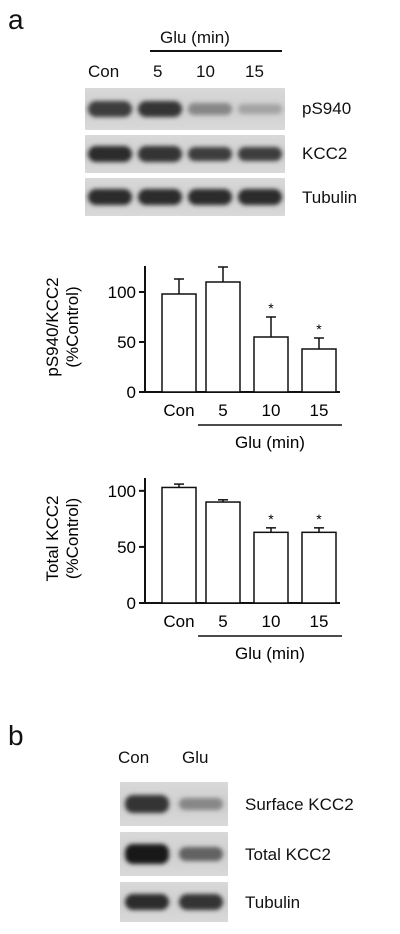 This screenshot has height=934, width=400. What do you see at coordinates (195, 37) in the screenshot?
I see `glu-treatment-label: Glu (min)` at bounding box center [195, 37].